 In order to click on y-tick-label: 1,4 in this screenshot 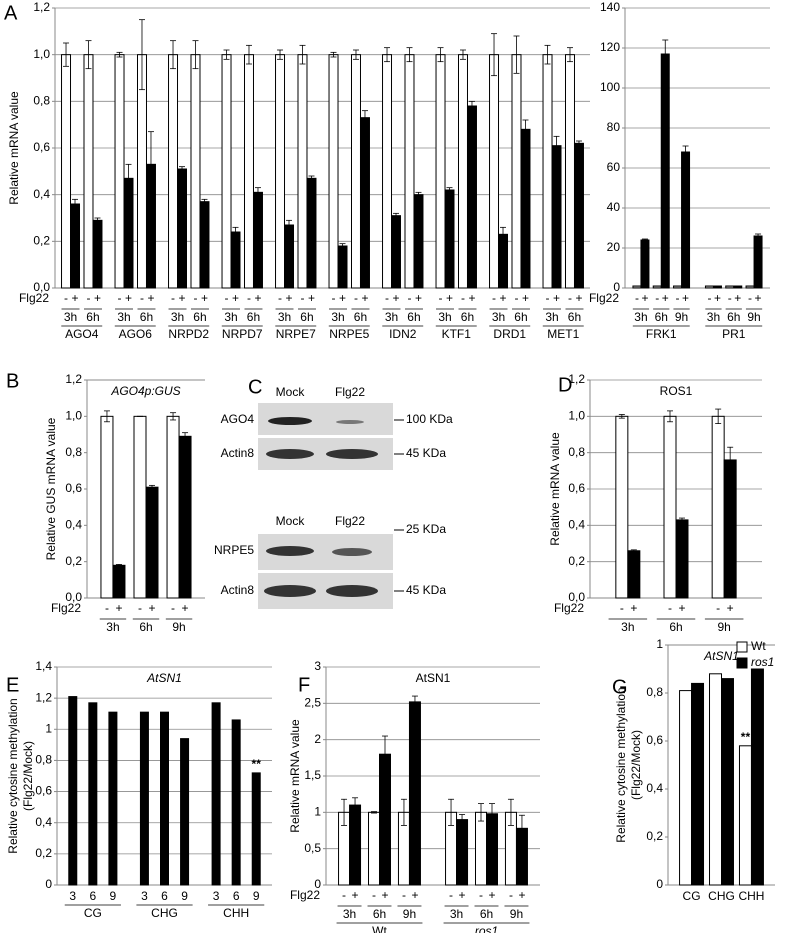, I will do `click(43, 666)`.